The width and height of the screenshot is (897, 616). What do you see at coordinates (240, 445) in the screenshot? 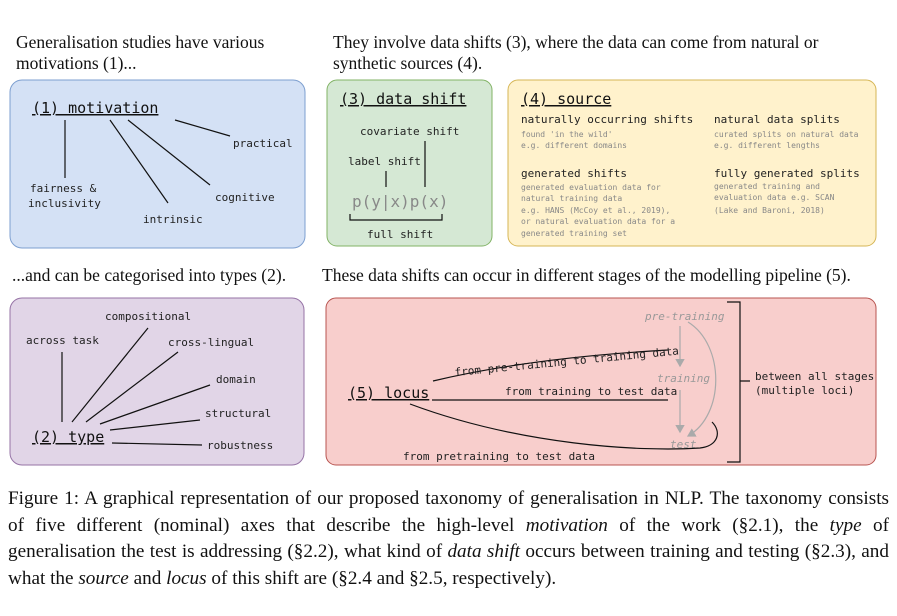
I see `type-item: robustness` at bounding box center [240, 445].